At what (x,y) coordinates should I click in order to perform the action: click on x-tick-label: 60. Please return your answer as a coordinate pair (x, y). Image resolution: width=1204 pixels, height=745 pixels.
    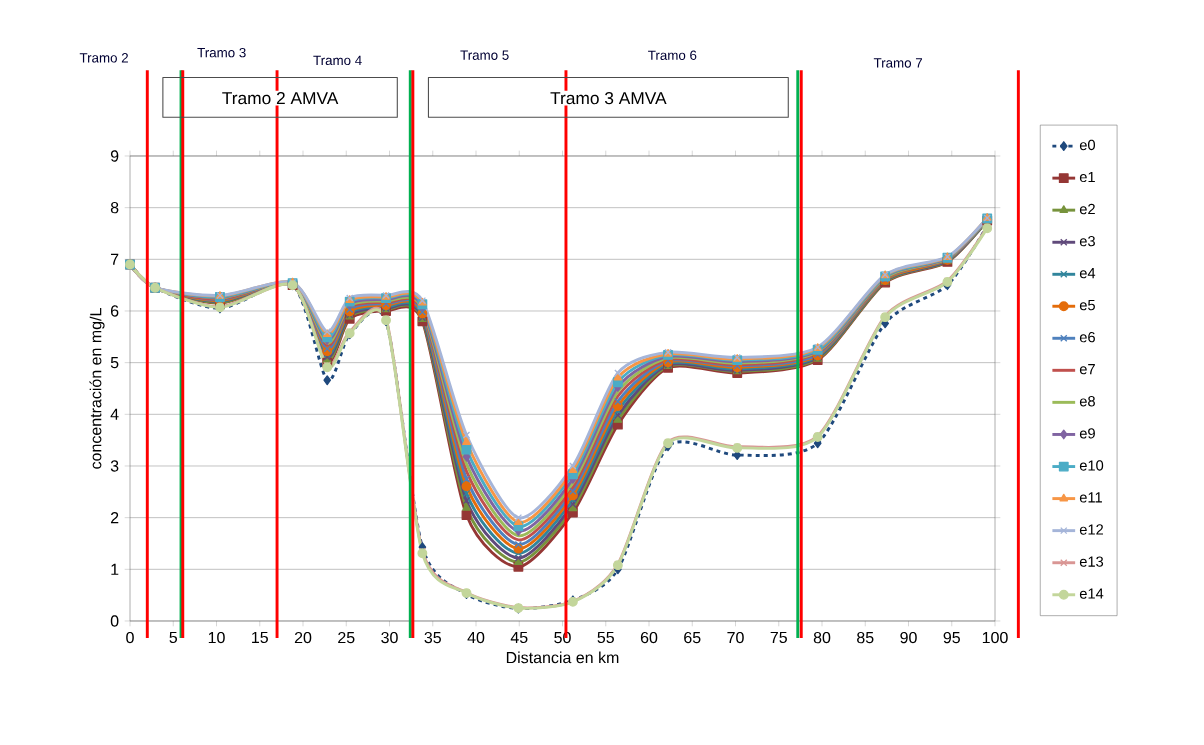
    Looking at the image, I should click on (649, 637).